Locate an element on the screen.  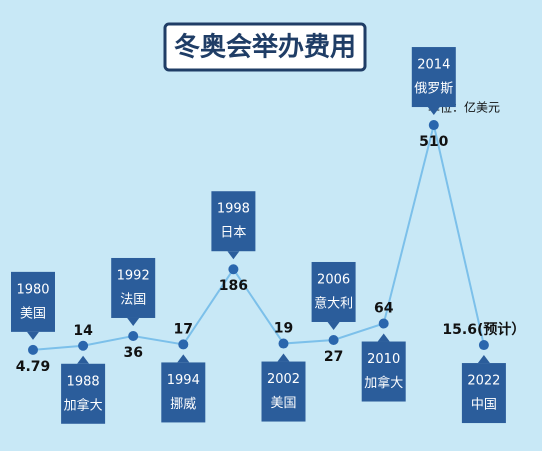
category-box: 2002 美国 is located at coordinates (283, 387).